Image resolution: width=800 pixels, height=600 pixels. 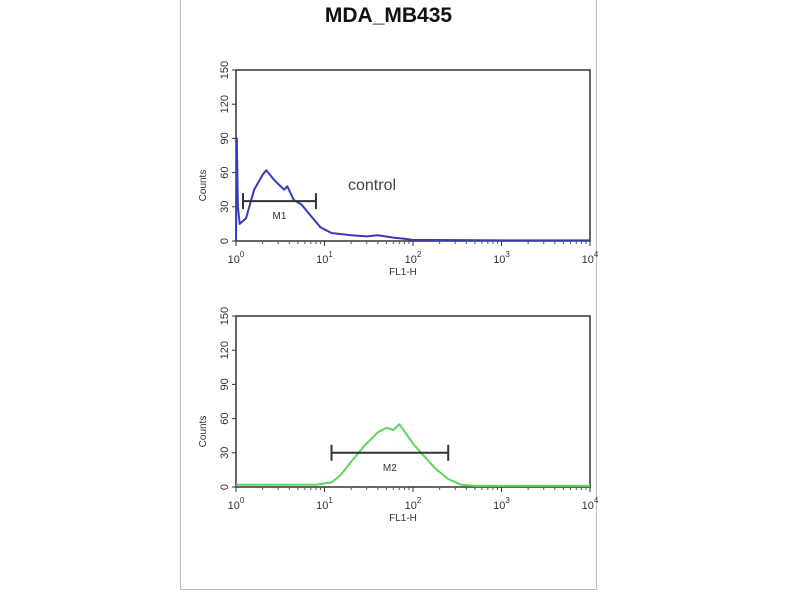 What do you see at coordinates (390, 468) in the screenshot?
I see `gate-marker-label: M2` at bounding box center [390, 468].